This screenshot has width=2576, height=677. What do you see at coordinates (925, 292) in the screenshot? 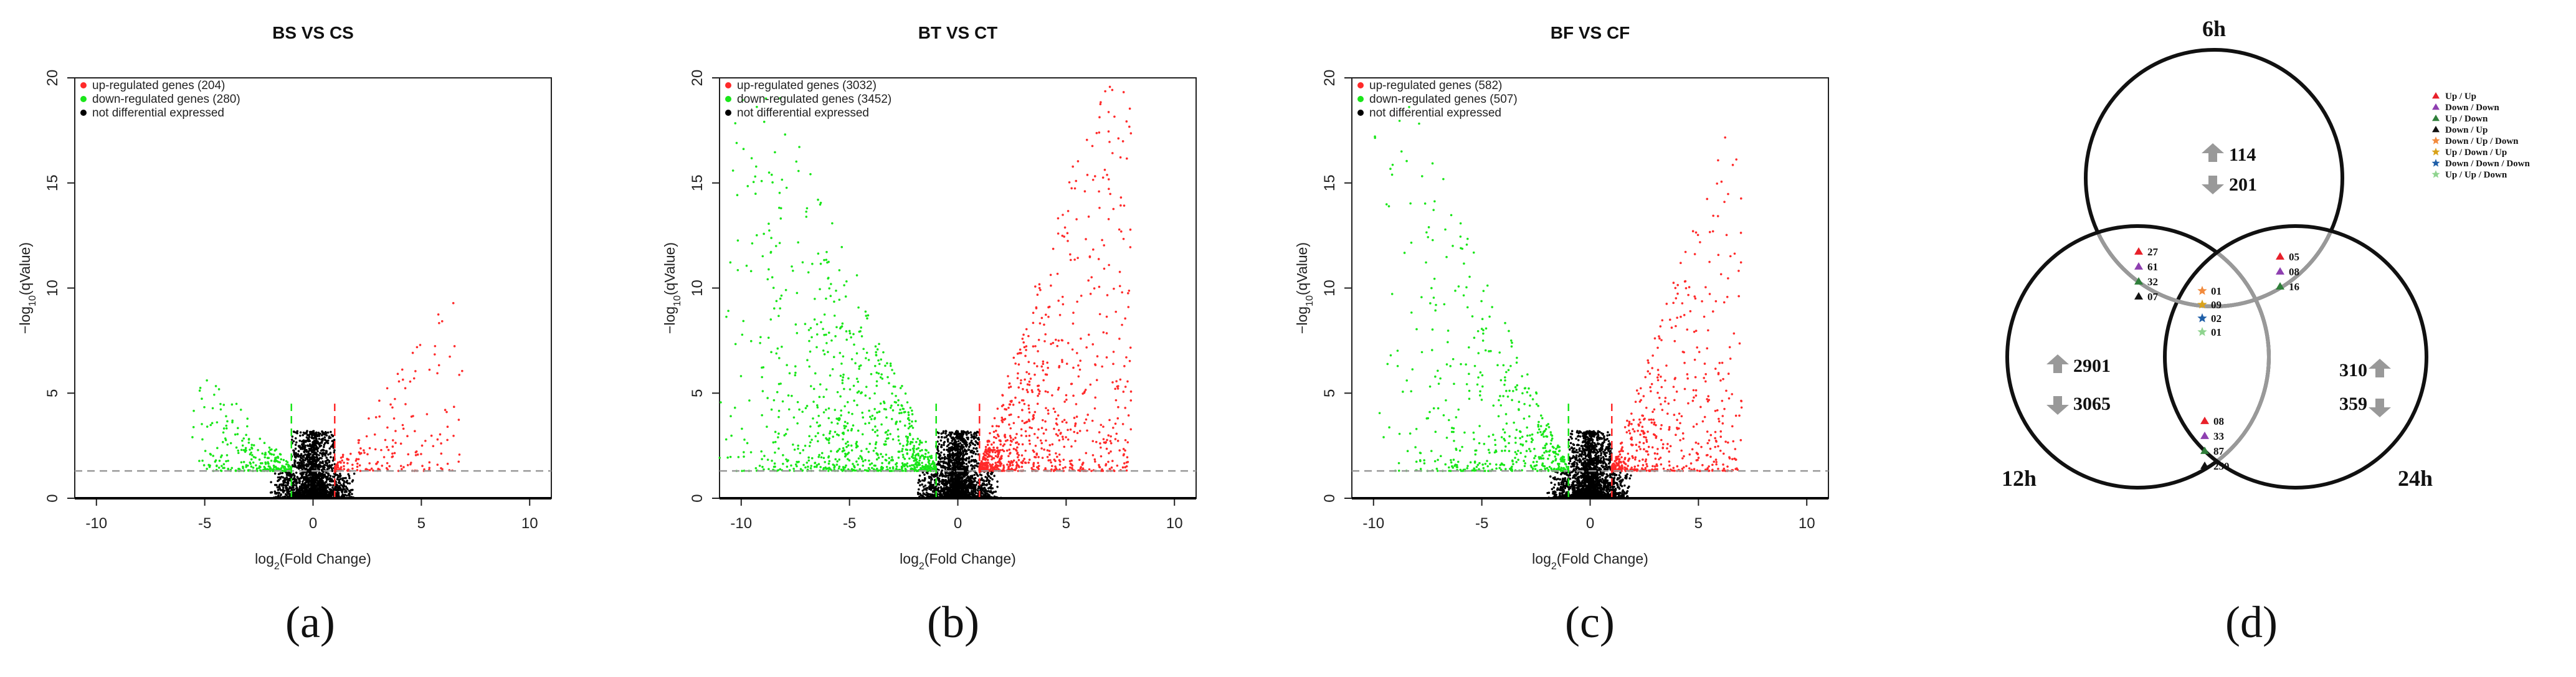
I see `scatter-points` at bounding box center [925, 292].